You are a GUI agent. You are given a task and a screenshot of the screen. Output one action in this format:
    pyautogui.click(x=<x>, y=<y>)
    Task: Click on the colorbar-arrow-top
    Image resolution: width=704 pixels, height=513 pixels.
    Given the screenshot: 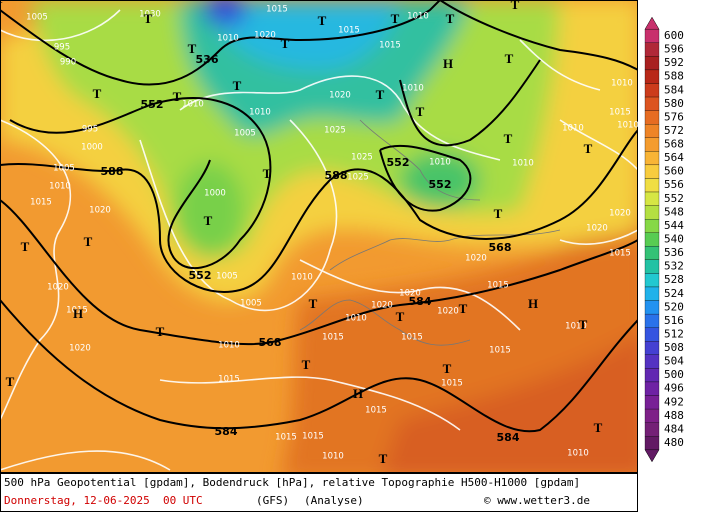 What is the action you would take?
    pyautogui.click(x=652, y=23)
    